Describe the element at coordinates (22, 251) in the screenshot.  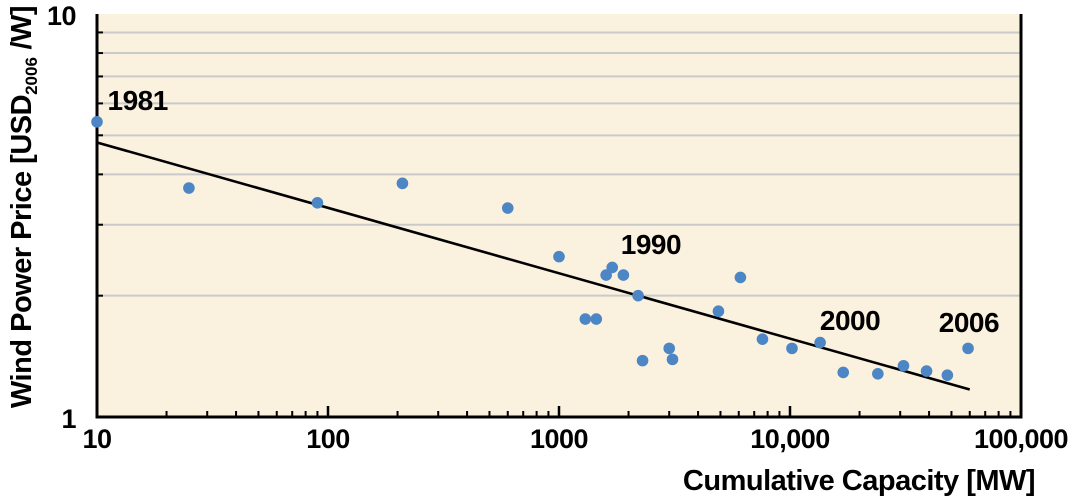
I see `y-axis-title-prefix: Wind Power Price [USD` at that location.